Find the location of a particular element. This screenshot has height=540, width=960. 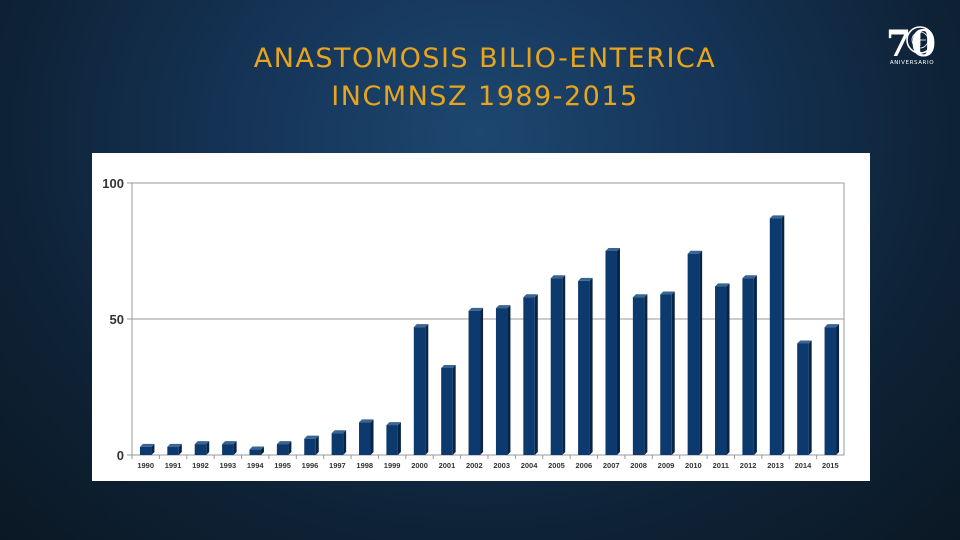

y-axis-ticks: 0 50 100 is located at coordinates (113, 319).